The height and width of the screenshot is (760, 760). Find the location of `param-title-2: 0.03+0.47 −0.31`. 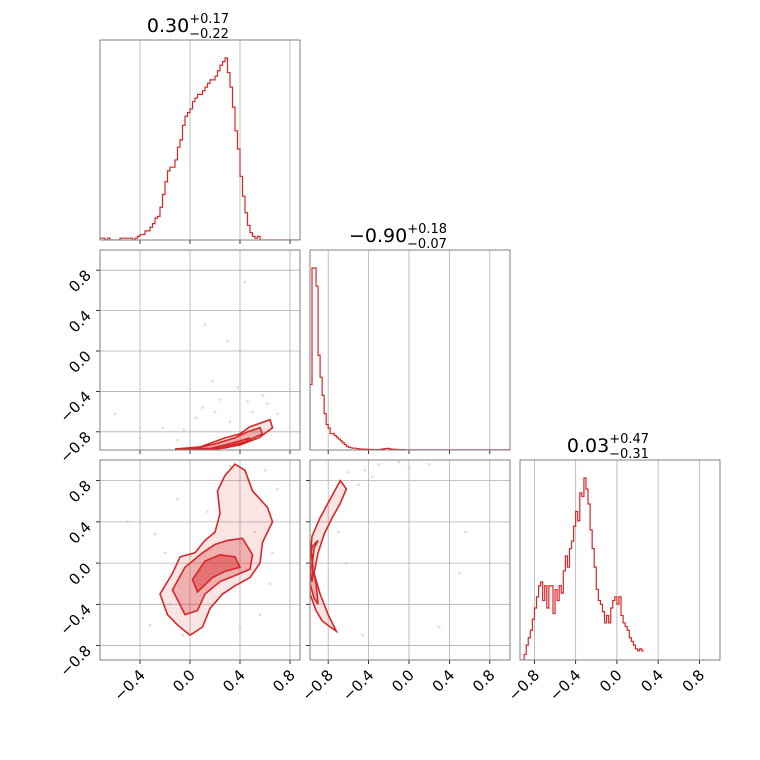

param-title-2: 0.03+0.47 −0.31 is located at coordinates (608, 447).